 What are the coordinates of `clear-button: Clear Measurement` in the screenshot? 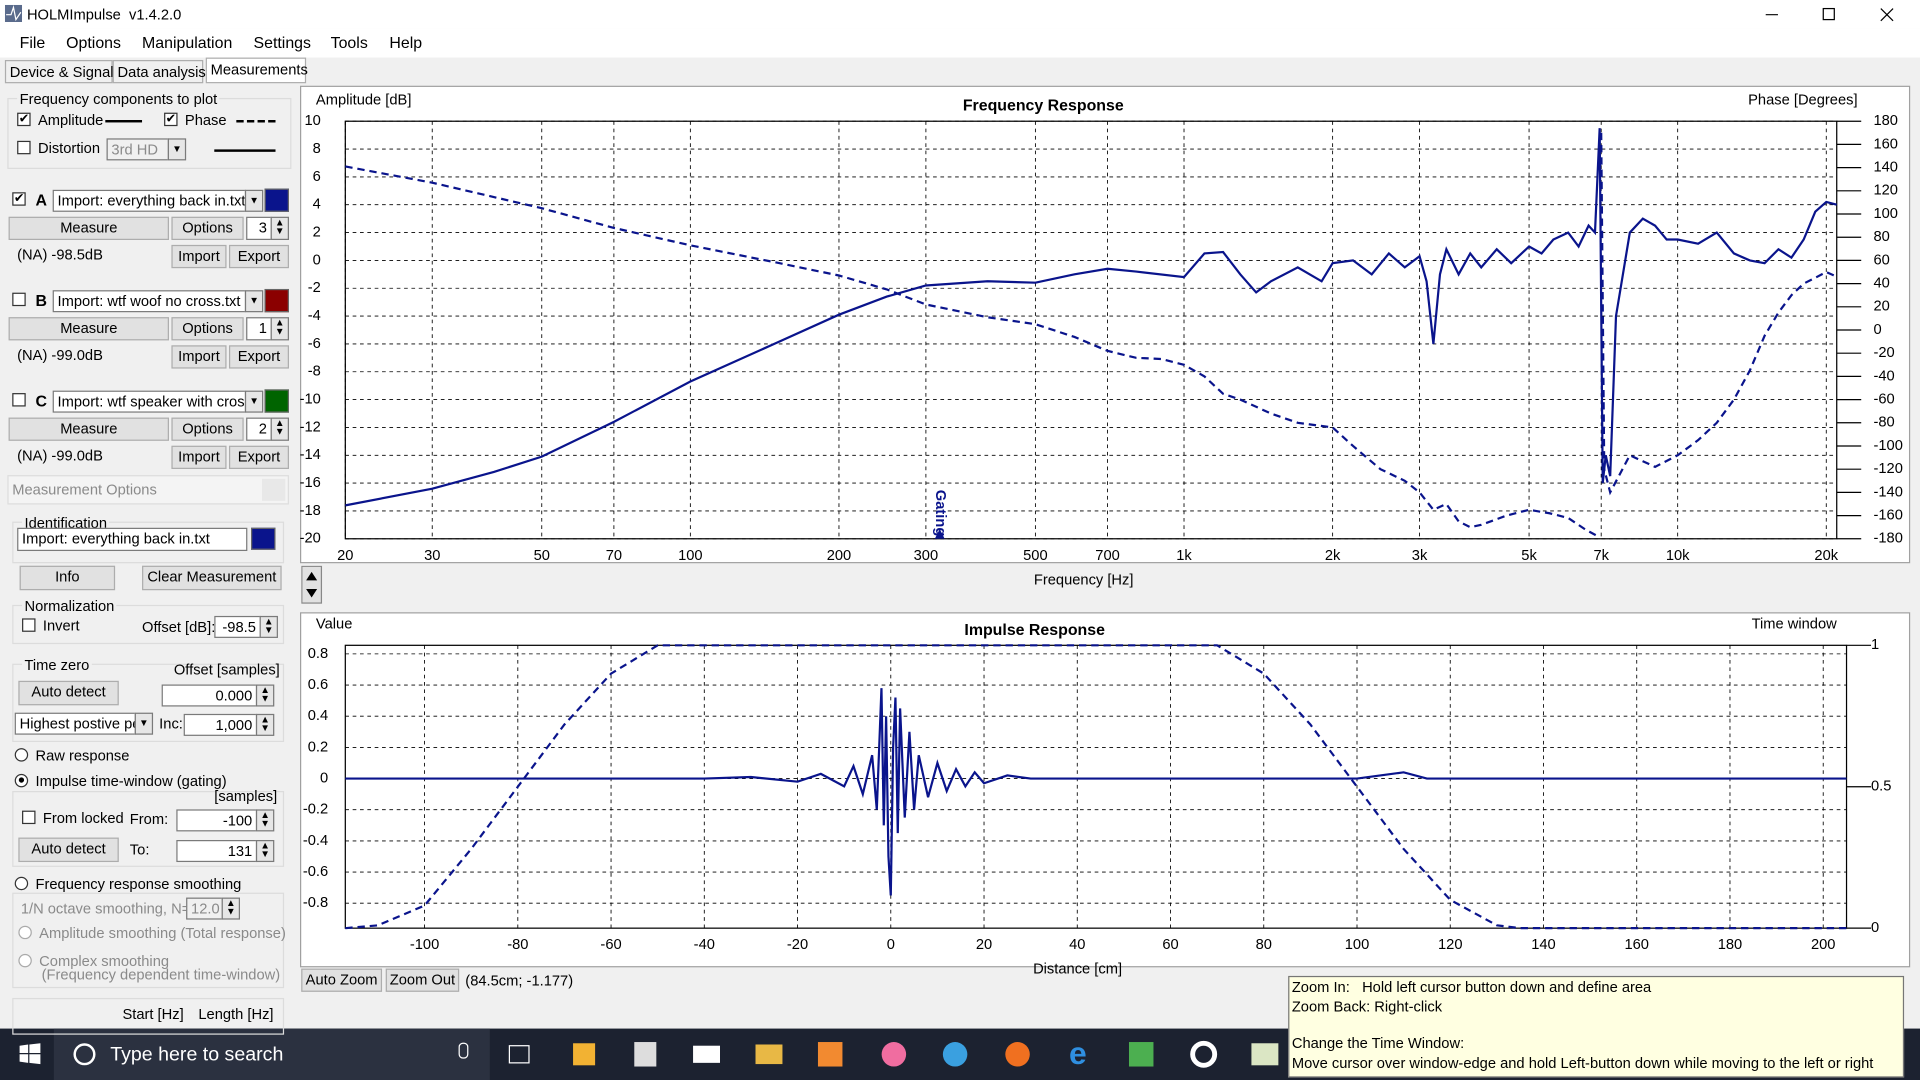 It's located at (212, 578).